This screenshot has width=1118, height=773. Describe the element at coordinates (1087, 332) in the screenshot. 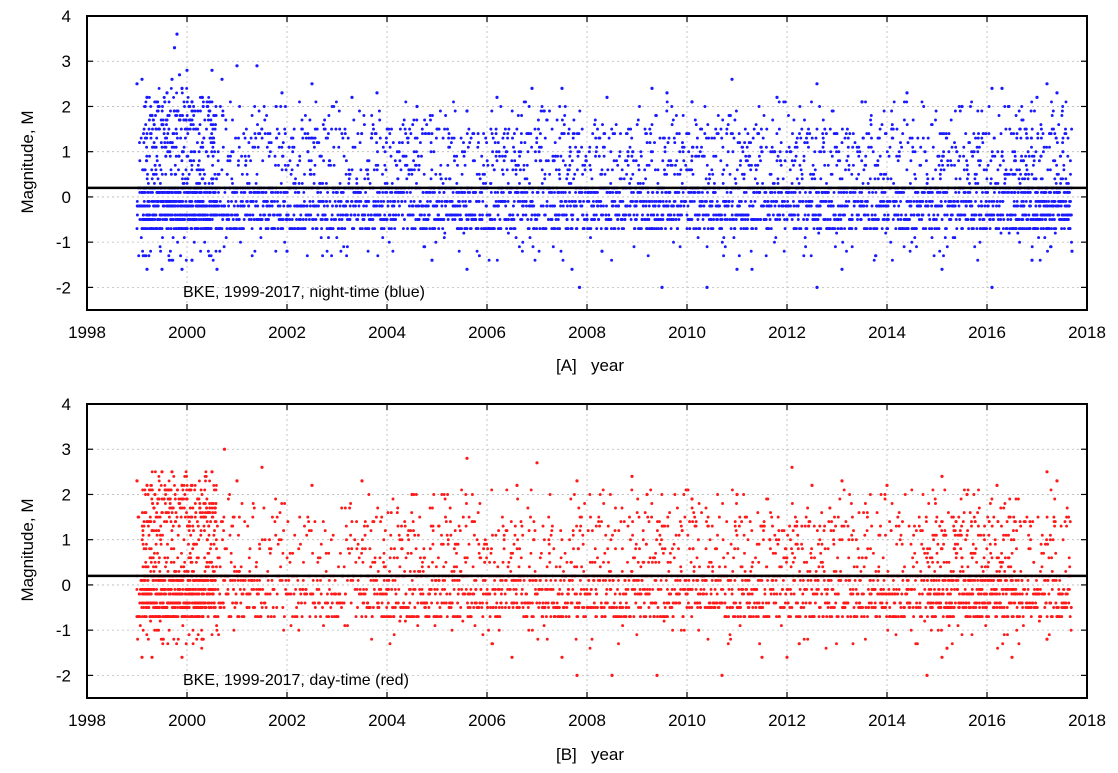

I see `x-tick-label: 2018` at that location.